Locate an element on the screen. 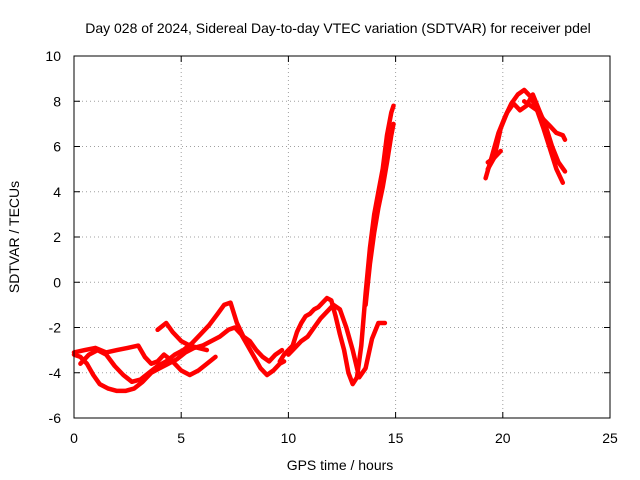 The height and width of the screenshot is (480, 640). x-tick-label: 5 is located at coordinates (181, 438).